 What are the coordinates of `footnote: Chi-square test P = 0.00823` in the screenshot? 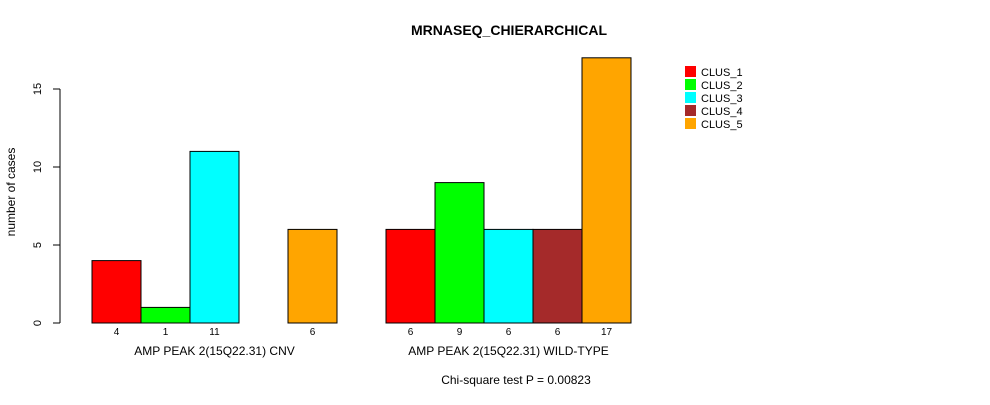 It's located at (516, 380).